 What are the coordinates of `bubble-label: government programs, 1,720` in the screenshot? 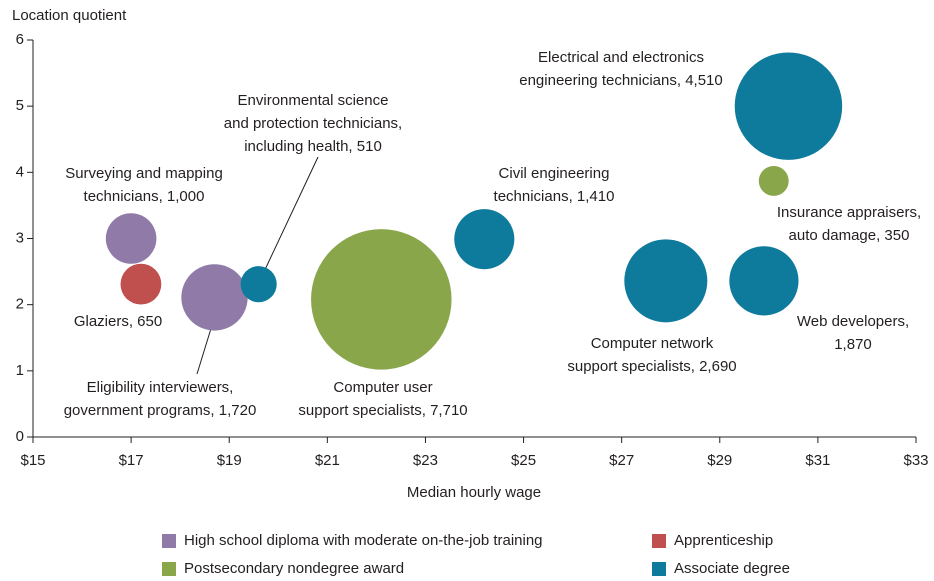 It's located at (160, 410).